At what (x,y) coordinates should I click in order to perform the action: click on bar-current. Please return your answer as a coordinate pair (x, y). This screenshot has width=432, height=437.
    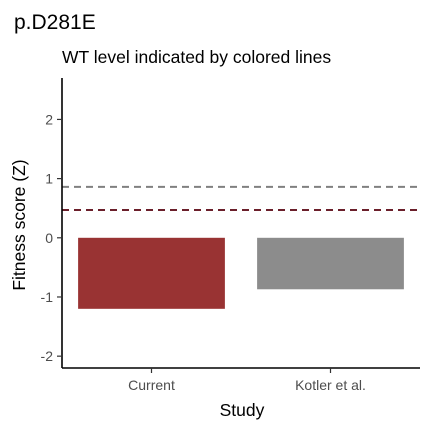
    Looking at the image, I should click on (151, 273).